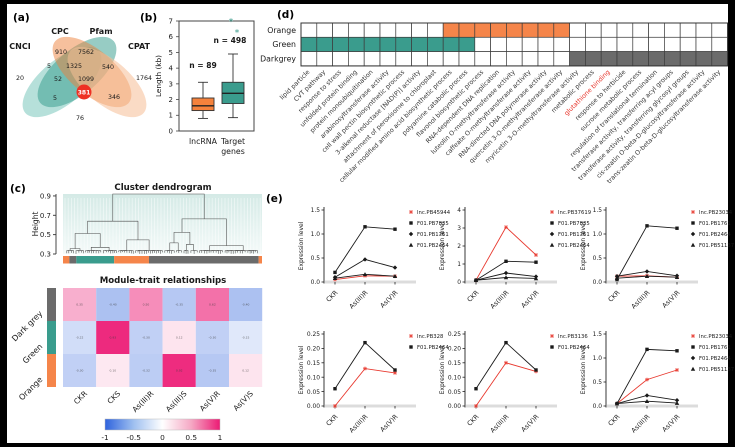 This screenshot has width=735, height=447. What do you see at coordinates (45, 255) in the screenshot?
I see `height-tick-label: 0.3` at bounding box center [45, 255].